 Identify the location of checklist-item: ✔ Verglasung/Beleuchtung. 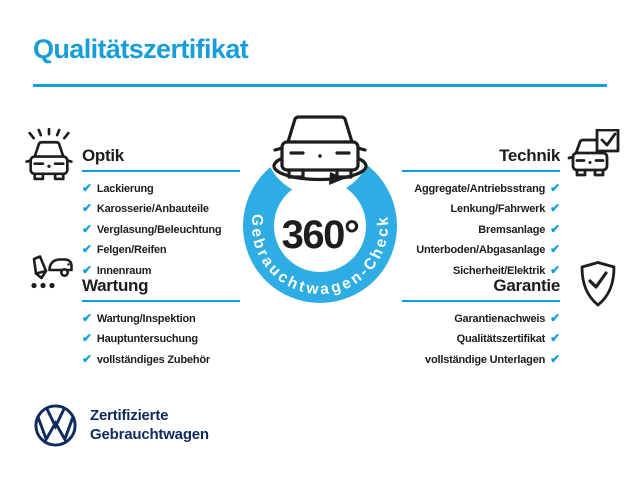
(172, 230).